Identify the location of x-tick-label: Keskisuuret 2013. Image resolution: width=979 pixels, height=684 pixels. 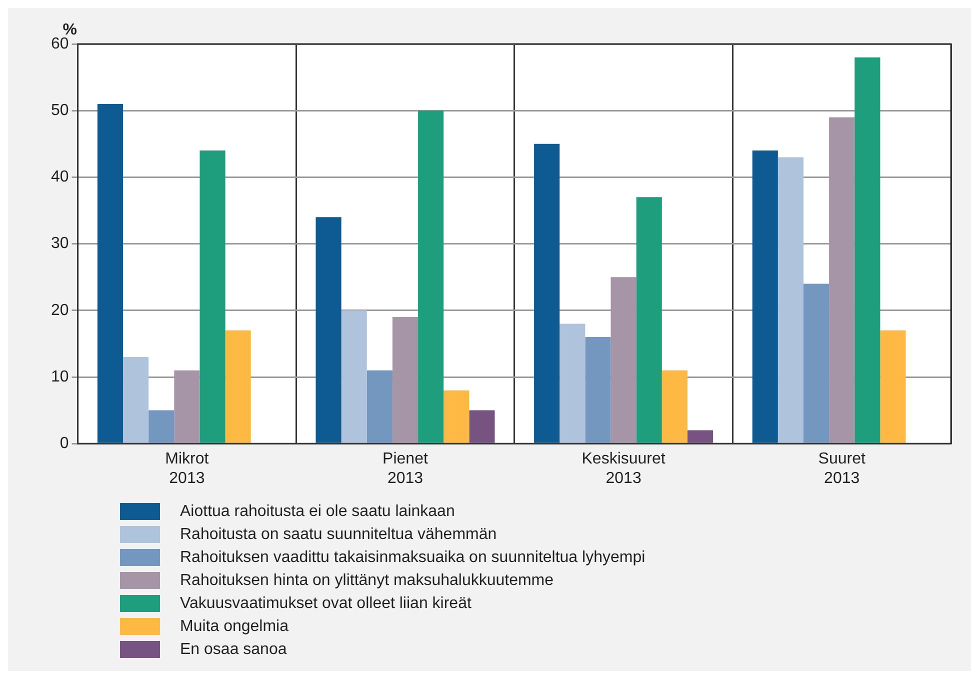
(624, 468).